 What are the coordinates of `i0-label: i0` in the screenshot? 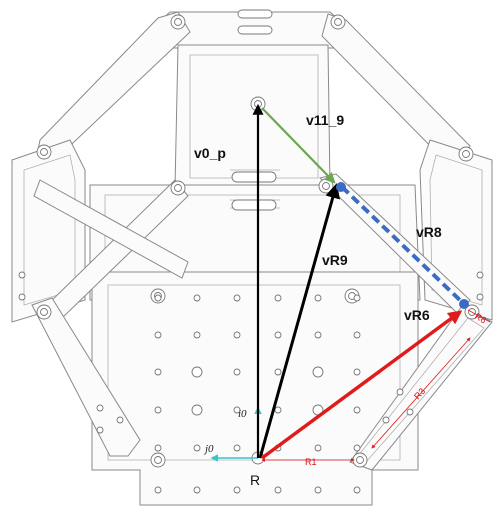 It's located at (242, 414).